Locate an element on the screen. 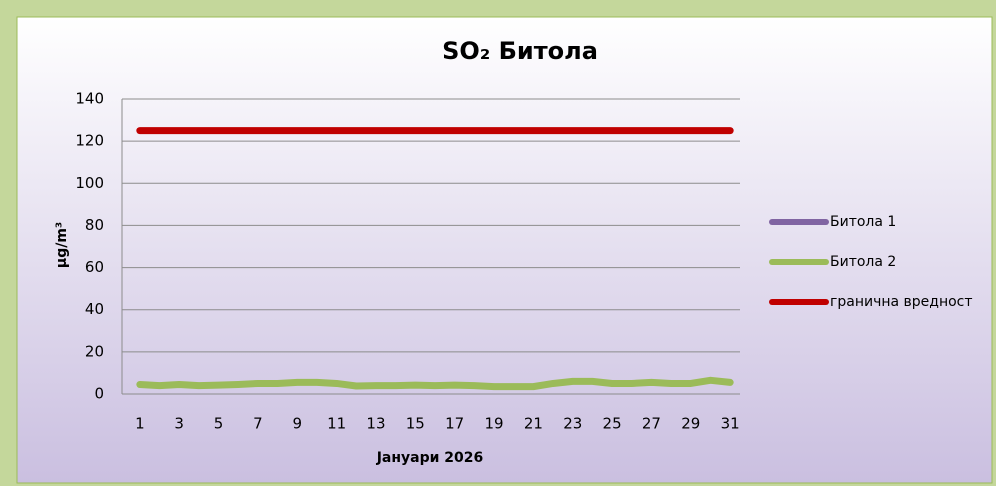 The width and height of the screenshot is (996, 486). y-tick-label: 0 is located at coordinates (99, 394).